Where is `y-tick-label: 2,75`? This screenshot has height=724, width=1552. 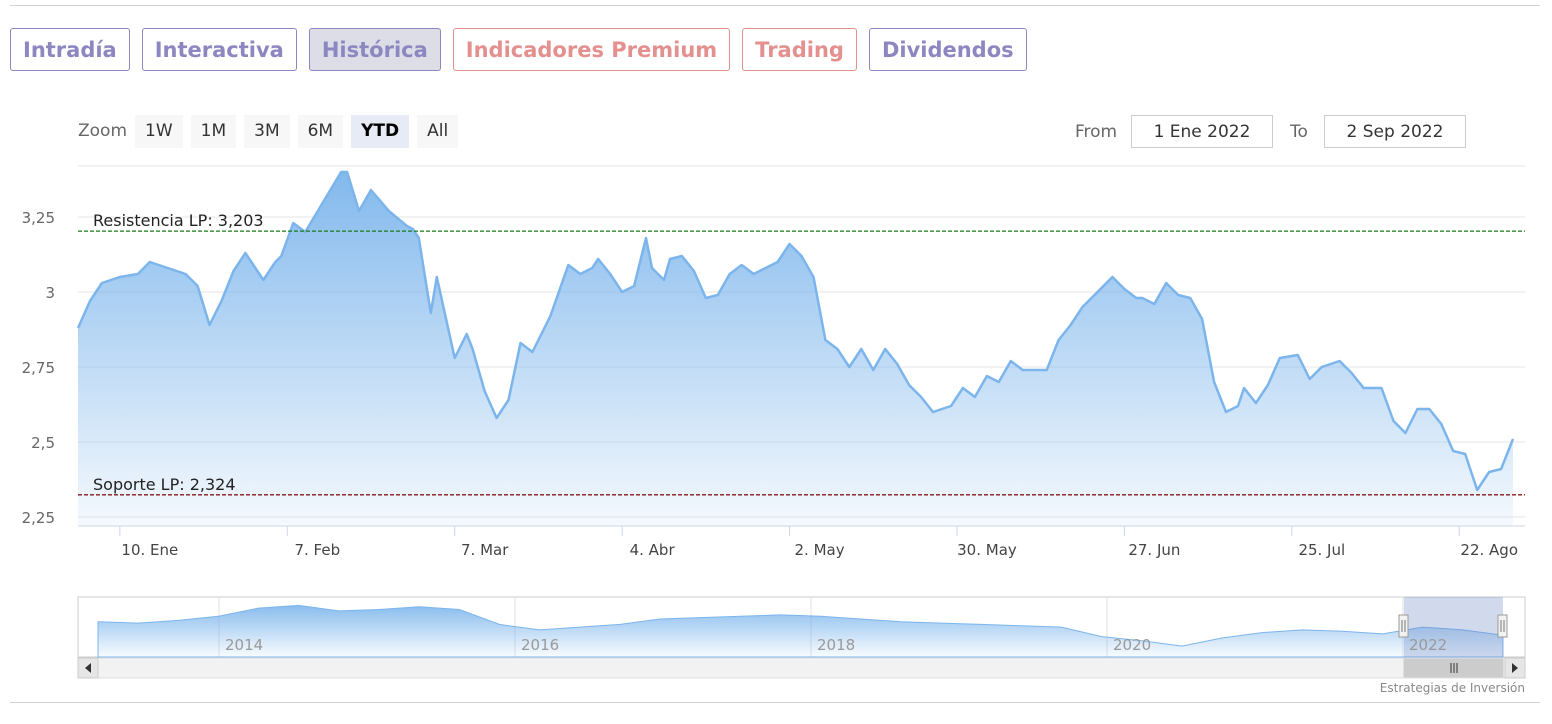
y-tick-label: 2,75 is located at coordinates (38, 368).